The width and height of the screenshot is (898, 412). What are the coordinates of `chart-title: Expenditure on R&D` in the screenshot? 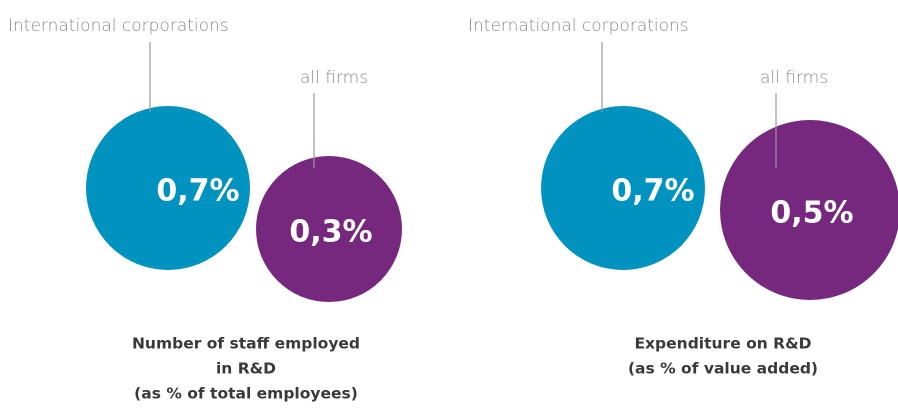 It's located at (722, 344).